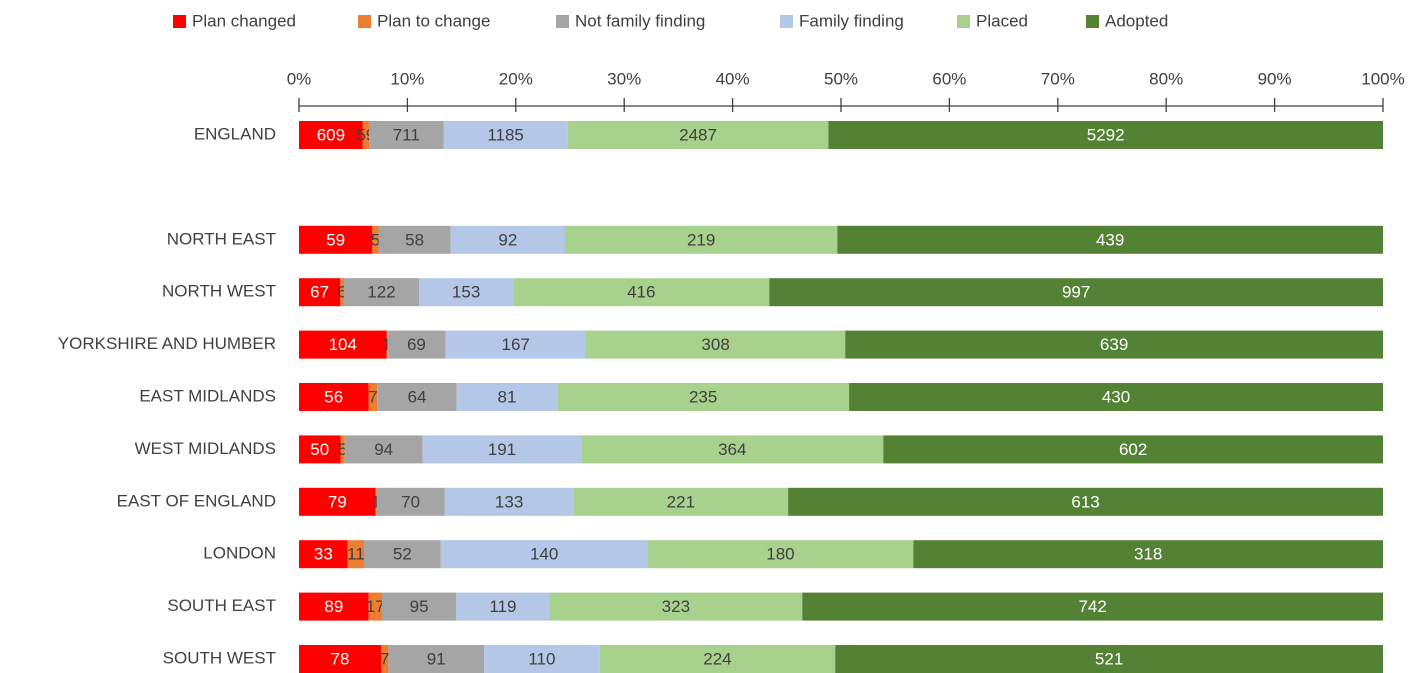 The width and height of the screenshot is (1413, 673). I want to click on data-label: 110, so click(541, 658).